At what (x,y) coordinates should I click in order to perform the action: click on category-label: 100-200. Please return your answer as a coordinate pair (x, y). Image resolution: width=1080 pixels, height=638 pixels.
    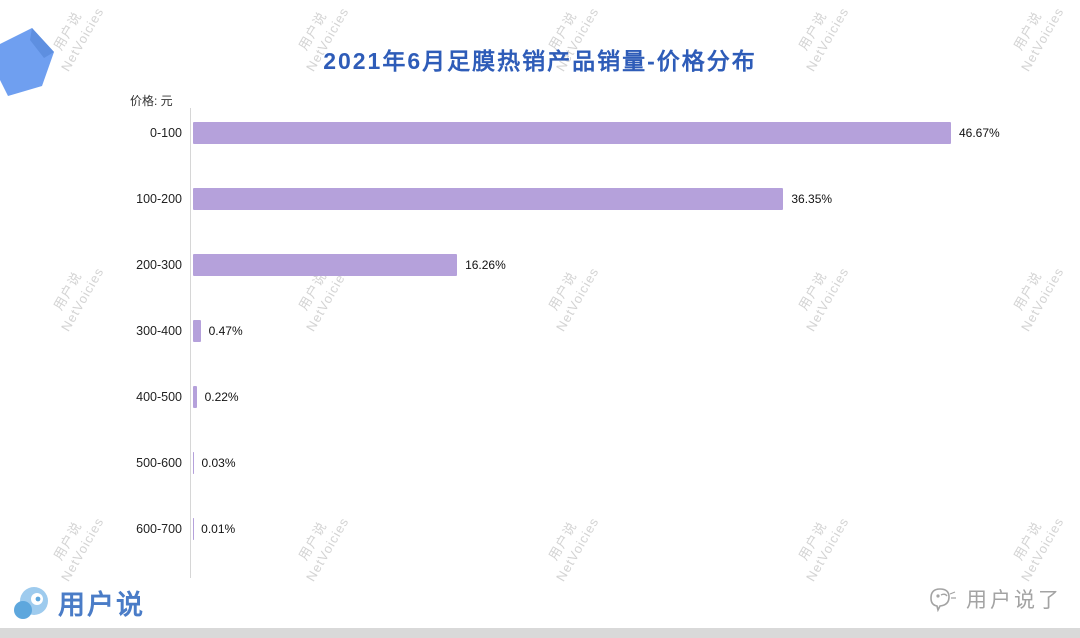
    Looking at the image, I should click on (159, 199).